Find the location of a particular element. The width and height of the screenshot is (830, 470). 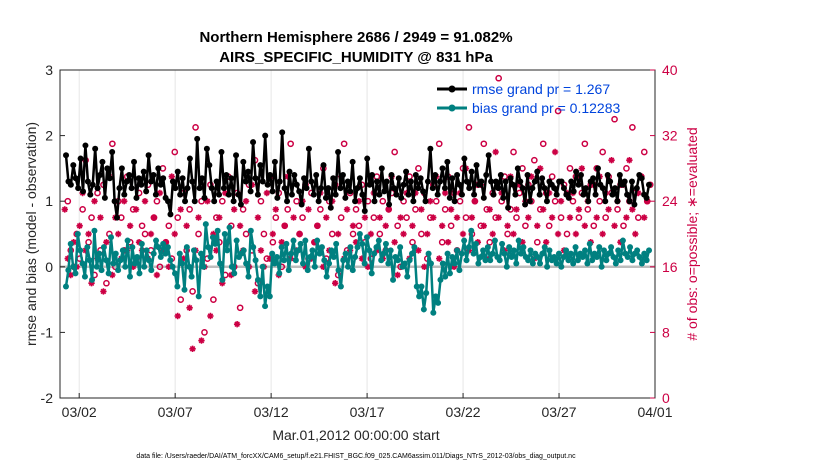

left-axis-ticks: -2 -1 0 1 2 3 is located at coordinates (53, 234).